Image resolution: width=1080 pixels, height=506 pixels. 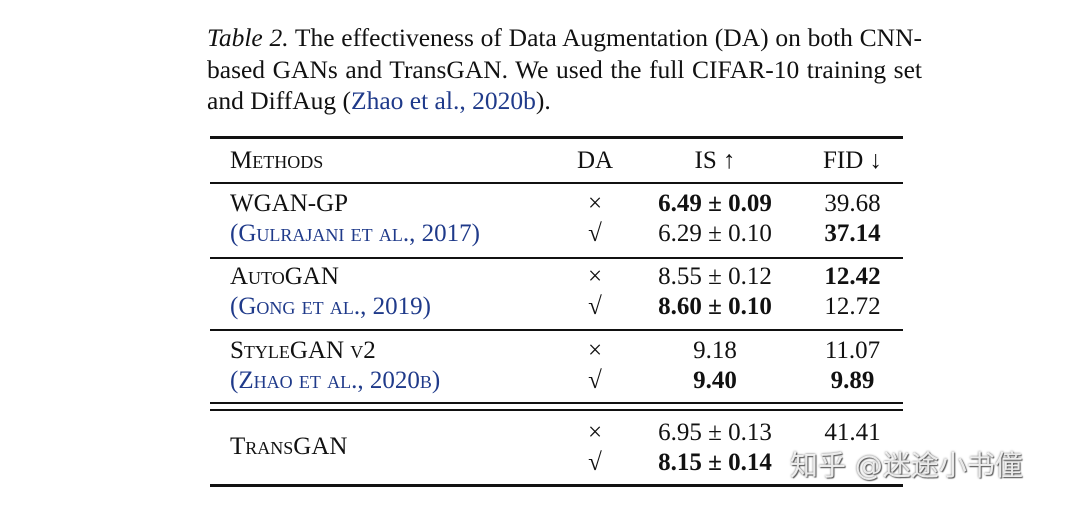 What do you see at coordinates (852, 160) in the screenshot?
I see `header-fid: FID ↓` at bounding box center [852, 160].